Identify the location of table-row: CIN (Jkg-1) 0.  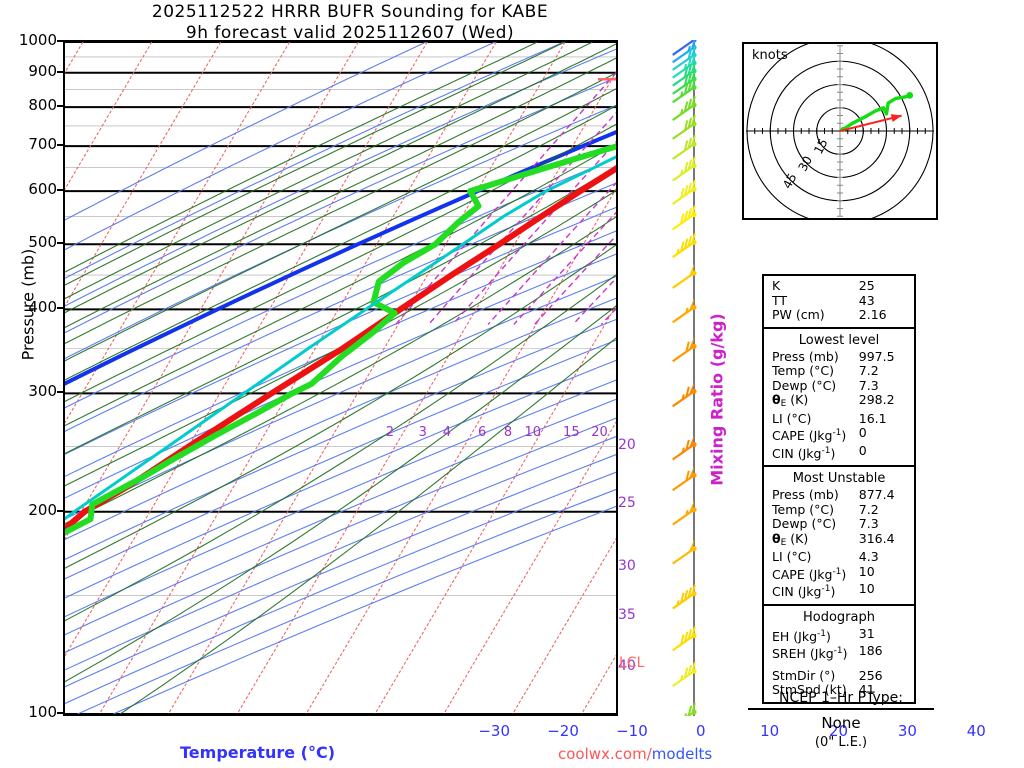
(839, 452).